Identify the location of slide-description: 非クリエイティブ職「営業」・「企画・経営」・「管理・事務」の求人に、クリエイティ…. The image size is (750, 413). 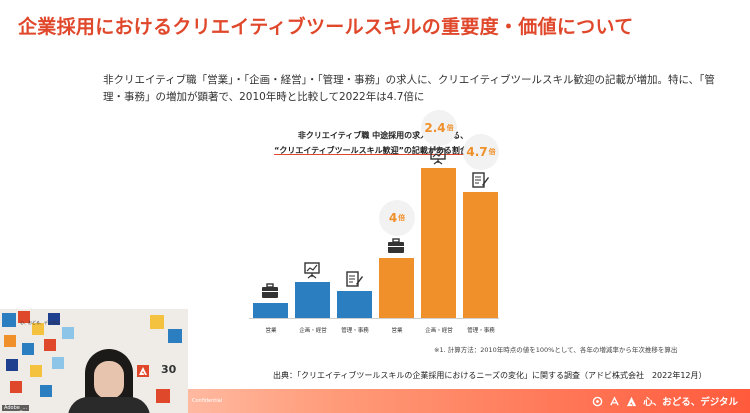
(409, 88).